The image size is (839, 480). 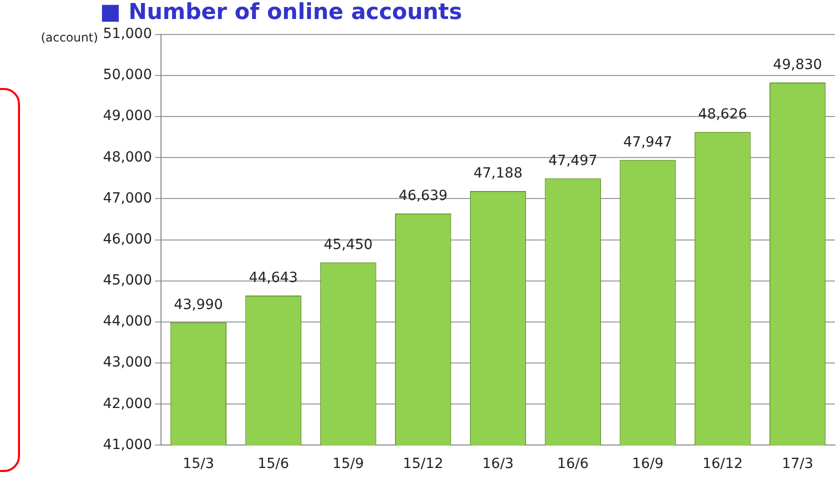 What do you see at coordinates (573, 160) in the screenshot?
I see `data-label: 47,497` at bounding box center [573, 160].